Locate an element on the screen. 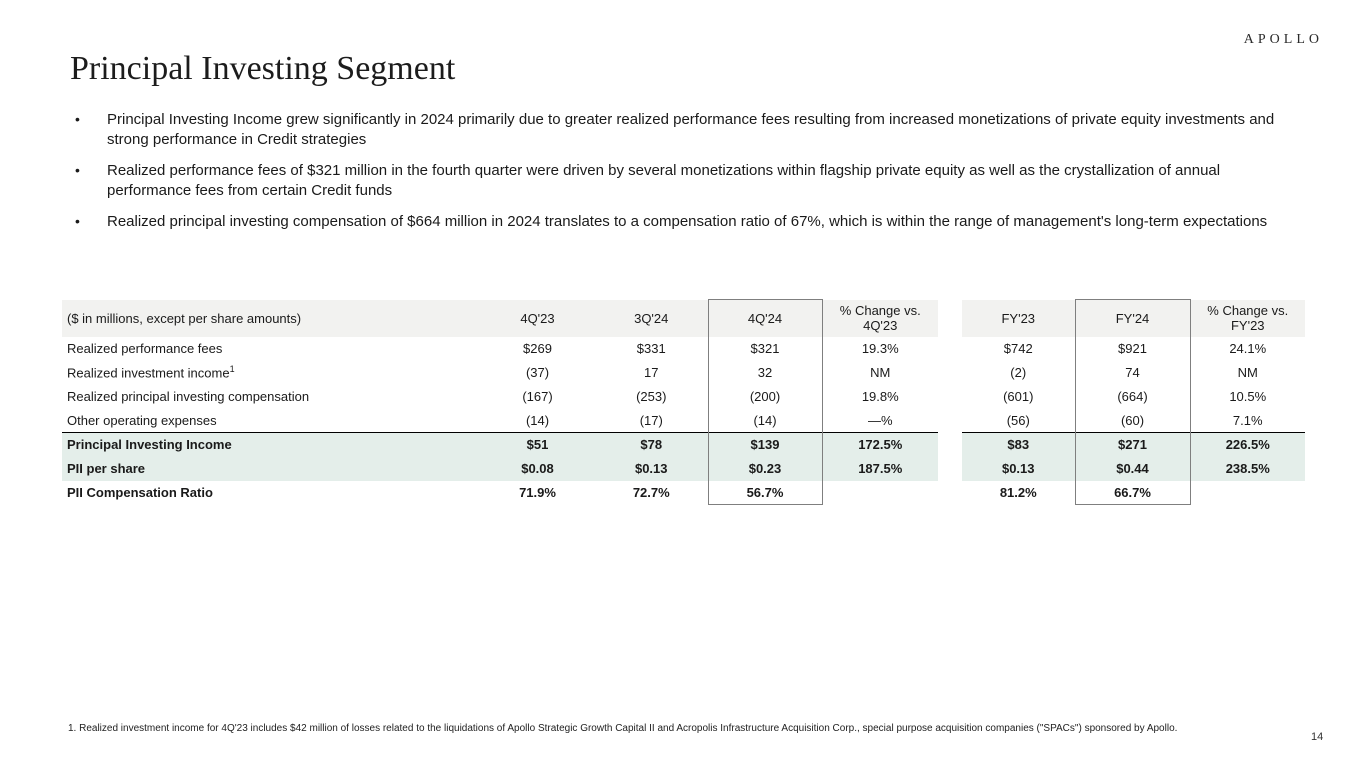  table-cell: 17 is located at coordinates (651, 372).